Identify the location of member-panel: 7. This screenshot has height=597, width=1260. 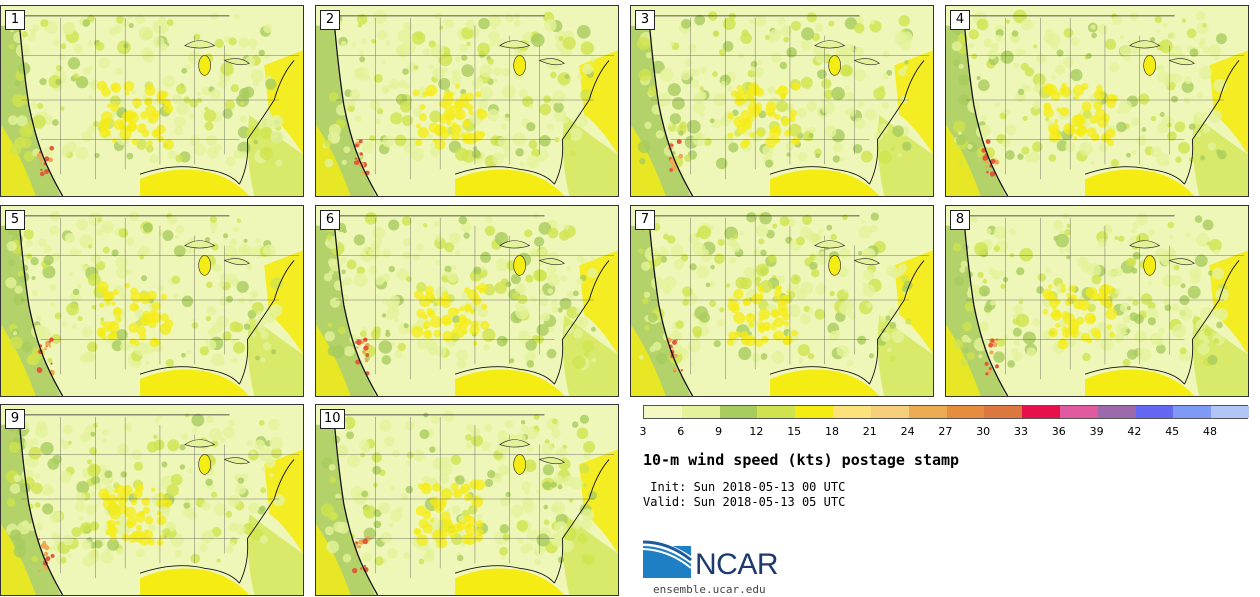
(782, 301).